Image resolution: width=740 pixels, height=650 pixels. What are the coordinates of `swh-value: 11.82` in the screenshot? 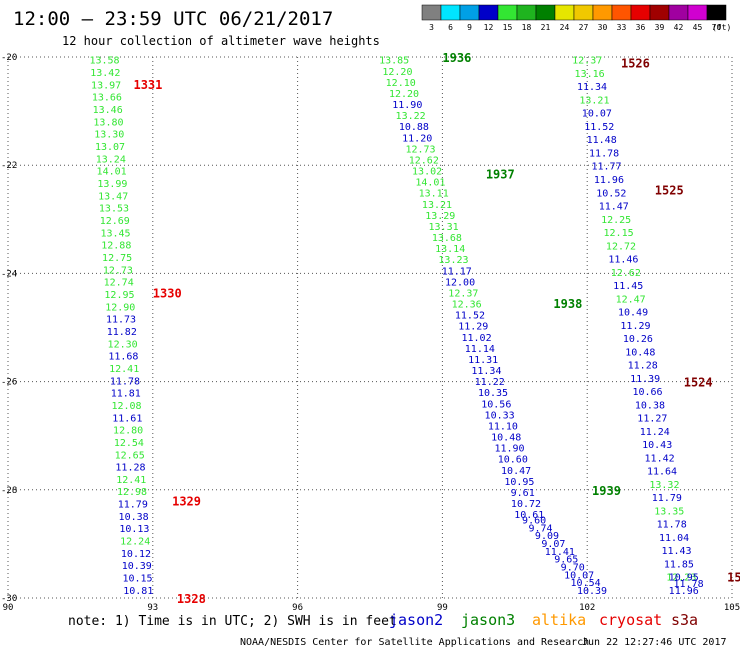 It's located at (122, 332).